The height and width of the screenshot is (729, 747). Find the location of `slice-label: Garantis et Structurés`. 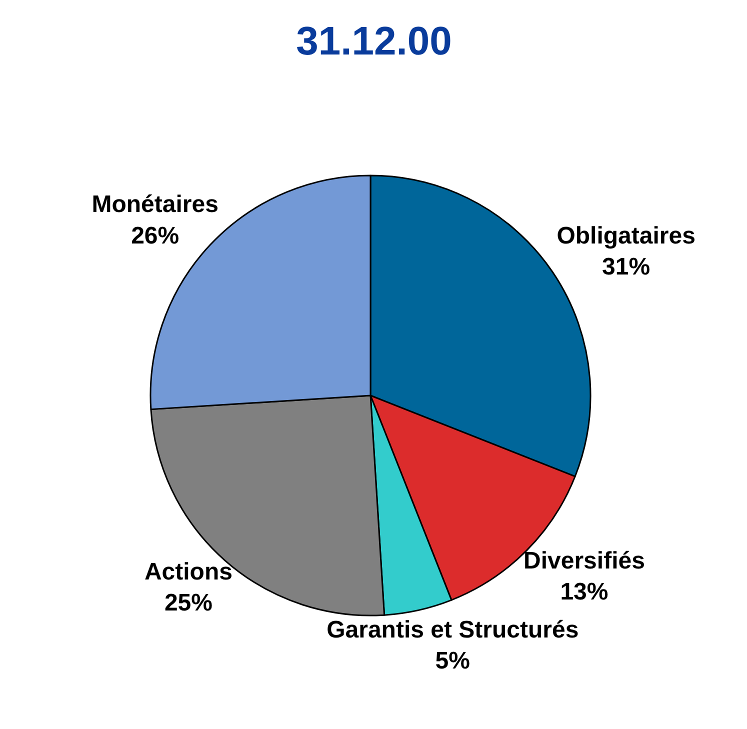

slice-label: Garantis et Structurés is located at coordinates (452, 630).